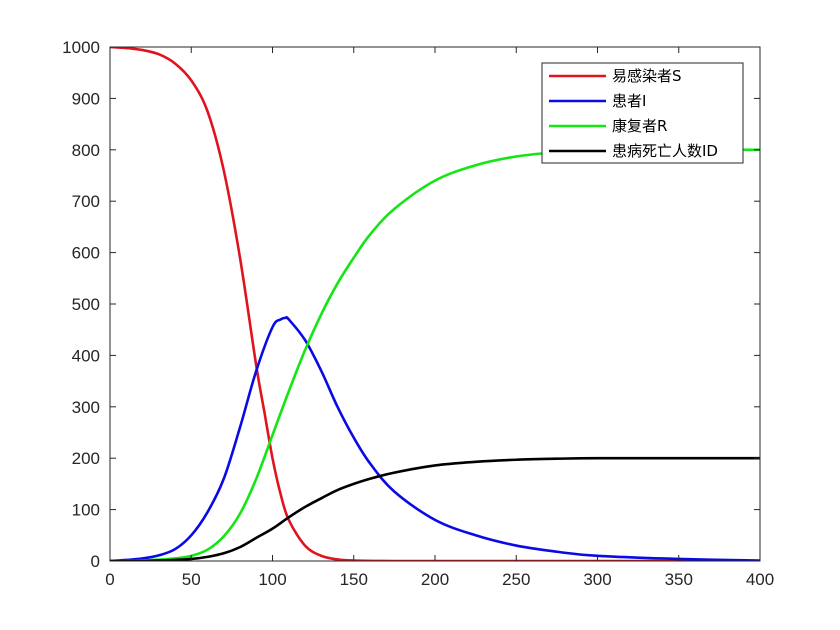 Image resolution: width=840 pixels, height=630 pixels. Describe the element at coordinates (109, 579) in the screenshot. I see `x-tick-label: 0` at that location.